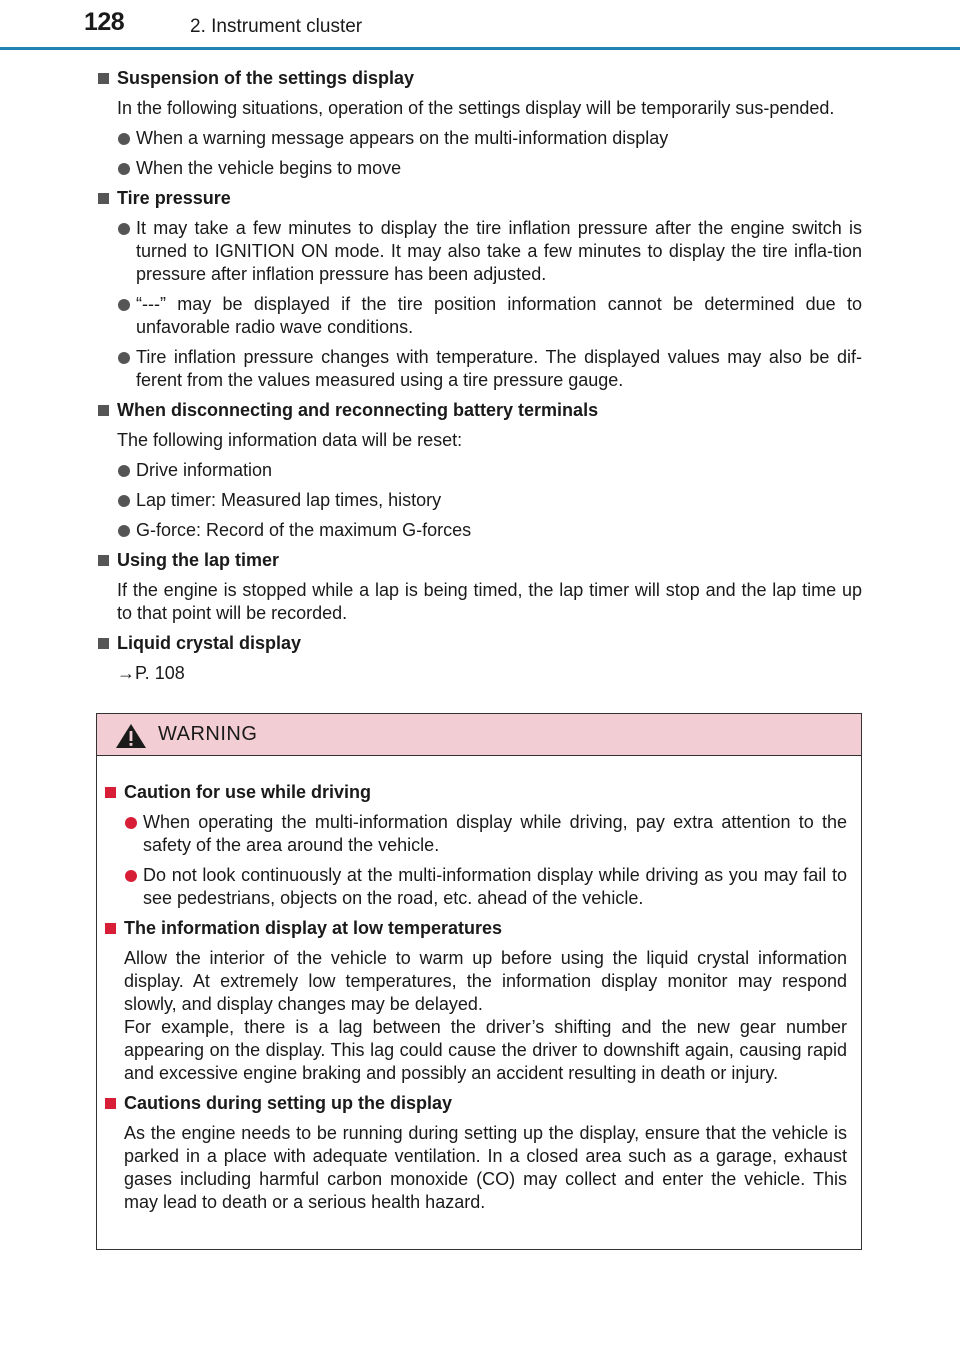 This screenshot has width=960, height=1360. I want to click on list-item-text: G-force: Record of the maximum G-forces, so click(304, 530).